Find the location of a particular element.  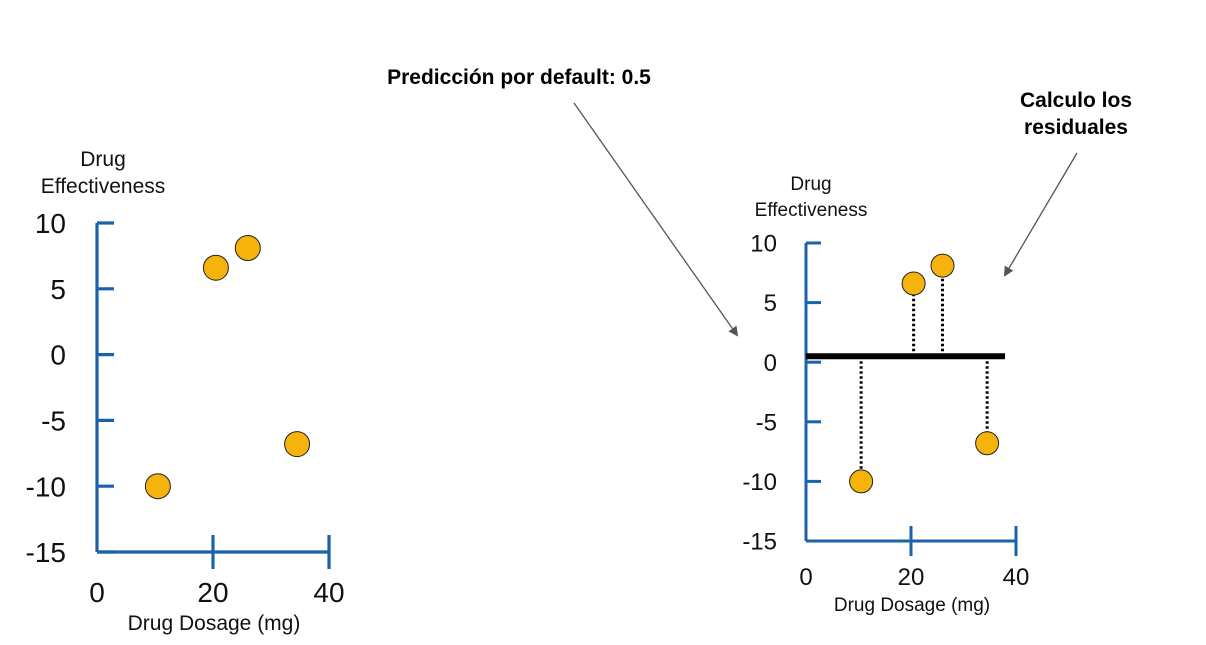

default-prediction-annotation: Predicción por default: 0.5 is located at coordinates (519, 77).